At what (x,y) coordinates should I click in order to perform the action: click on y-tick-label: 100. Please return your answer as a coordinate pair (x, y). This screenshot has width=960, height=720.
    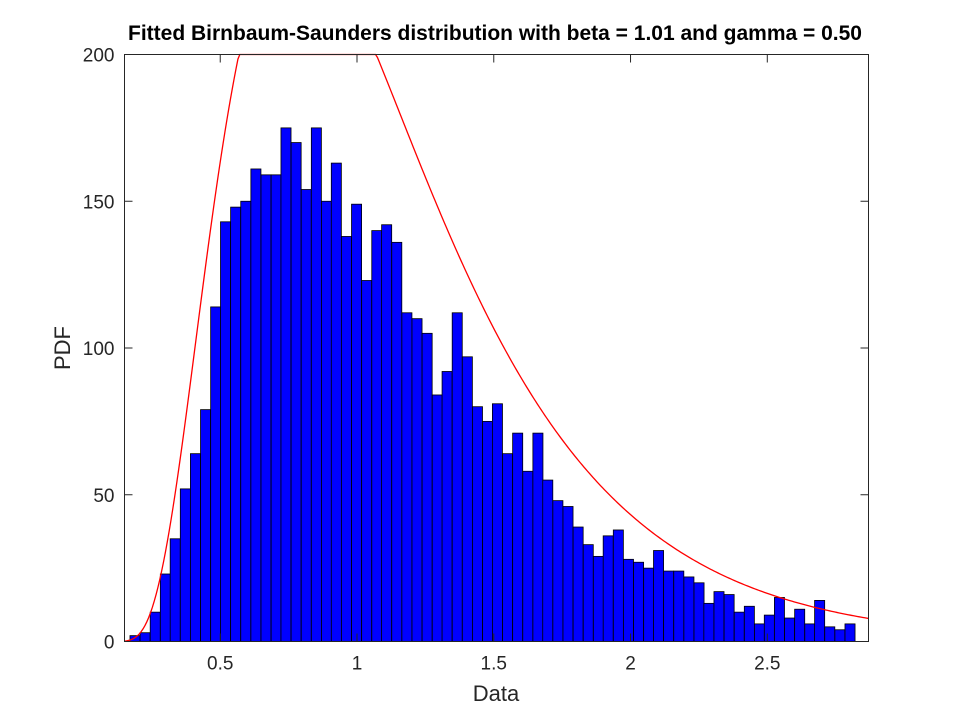
    Looking at the image, I should click on (99, 349).